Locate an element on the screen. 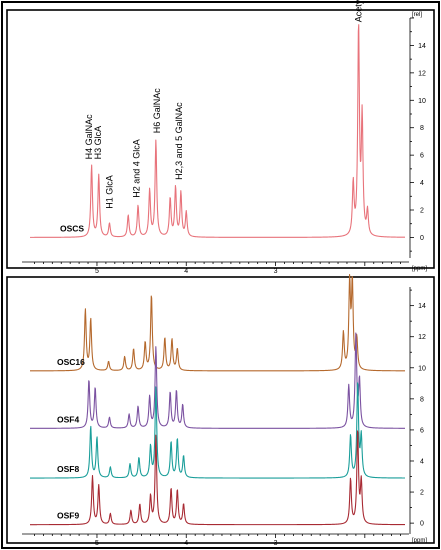 The width and height of the screenshot is (441, 550). series-label-osf9: OSF9 is located at coordinates (68, 516).